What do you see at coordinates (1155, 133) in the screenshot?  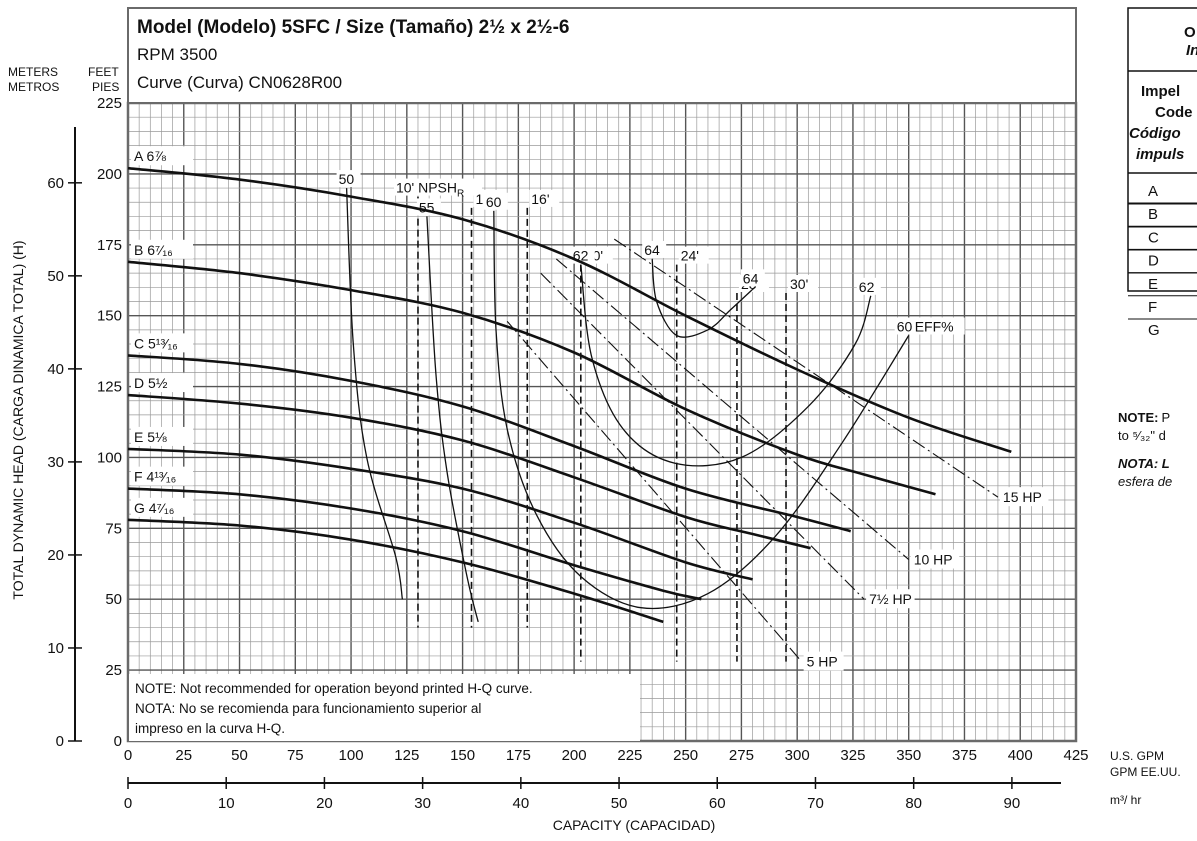 I see `table-col-header-3: Código` at bounding box center [1155, 133].